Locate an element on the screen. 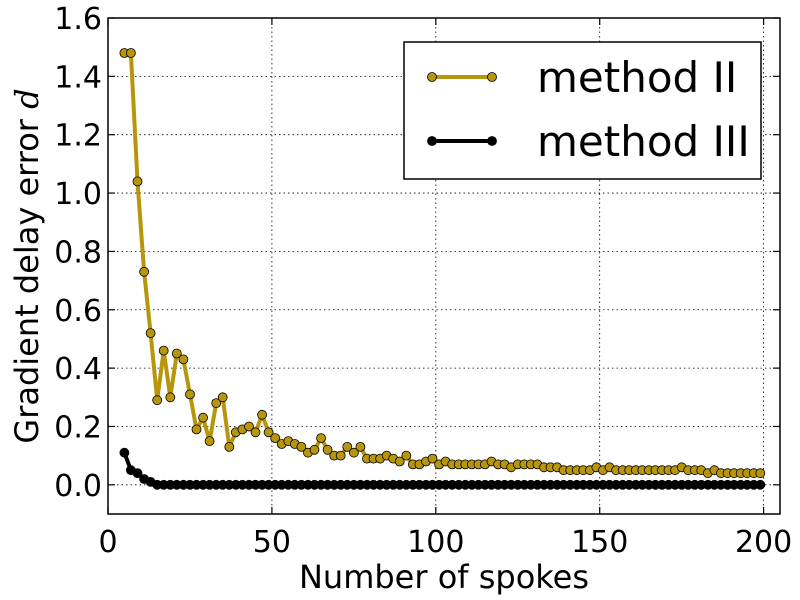 This screenshot has width=800, height=600. y-axis-label: Gradient delay error d is located at coordinates (27, 265).